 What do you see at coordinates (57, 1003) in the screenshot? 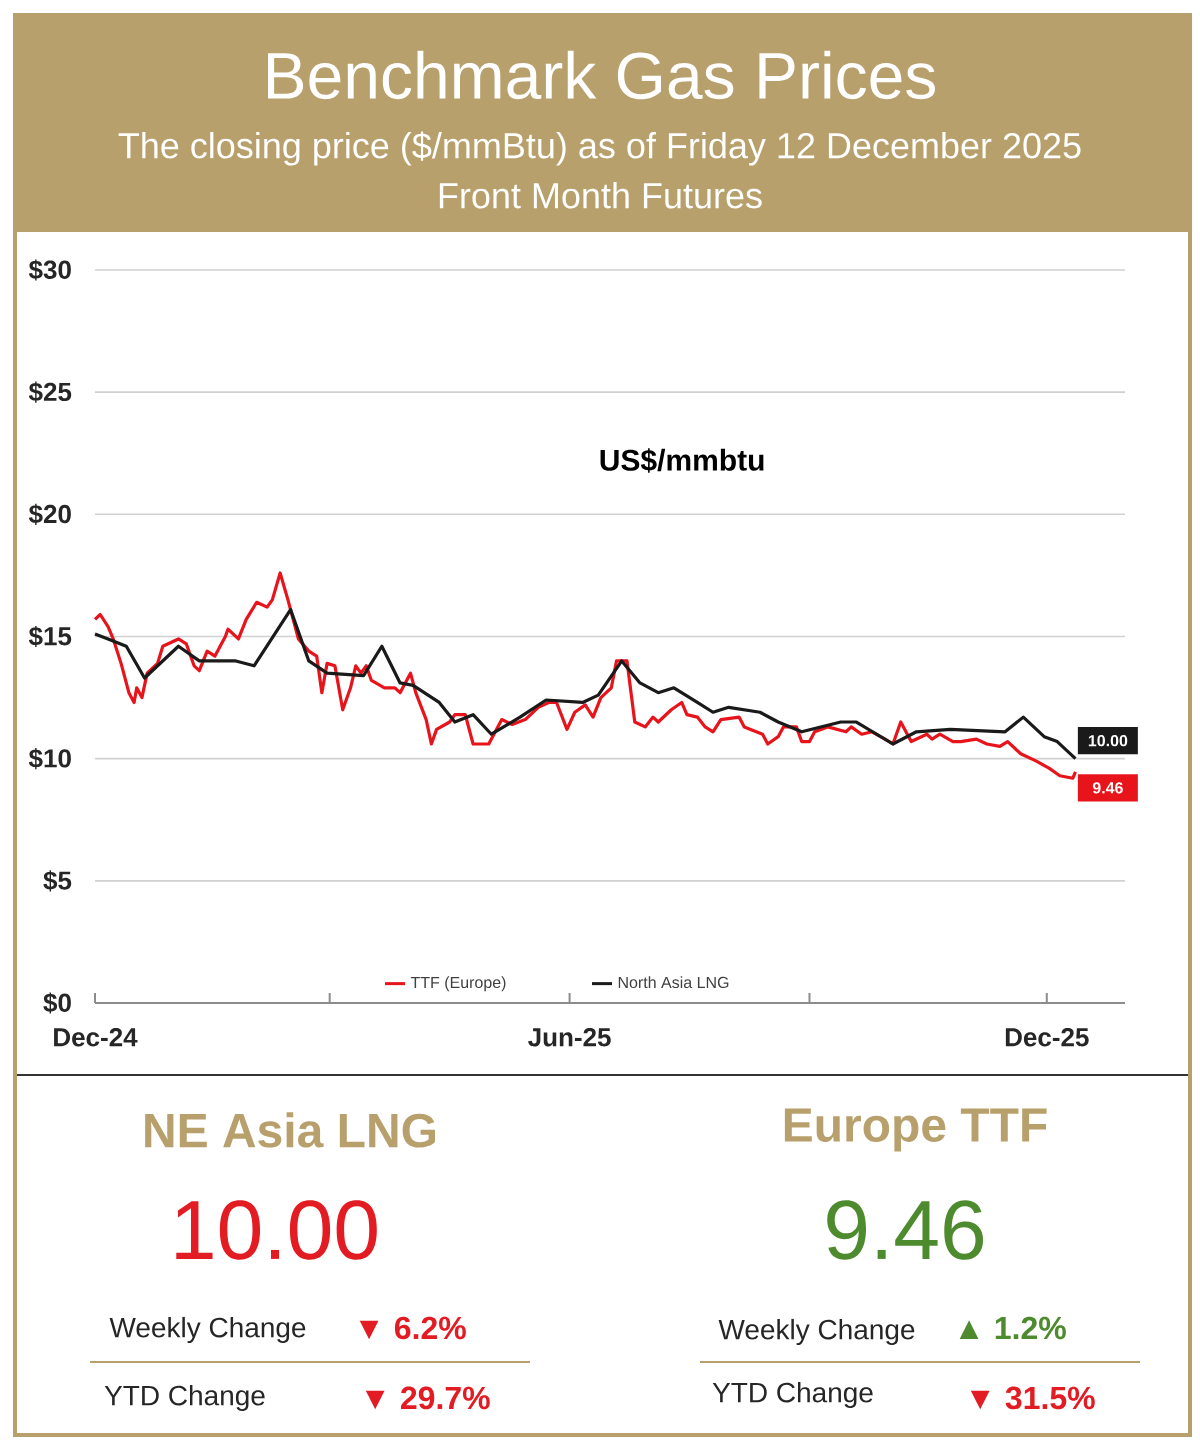
I see `y-tick-label: $0` at bounding box center [57, 1003].